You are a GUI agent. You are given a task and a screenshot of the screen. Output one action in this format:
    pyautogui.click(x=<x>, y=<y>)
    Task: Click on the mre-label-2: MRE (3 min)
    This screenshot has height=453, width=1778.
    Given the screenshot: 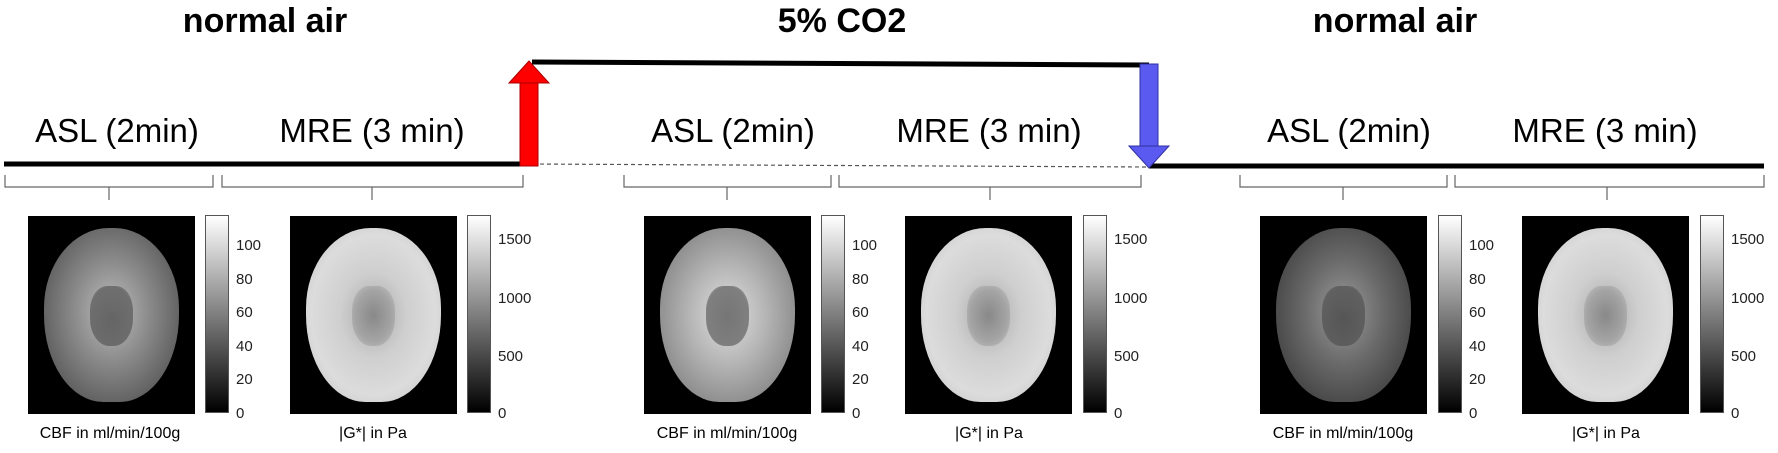 What is the action you would take?
    pyautogui.click(x=989, y=130)
    